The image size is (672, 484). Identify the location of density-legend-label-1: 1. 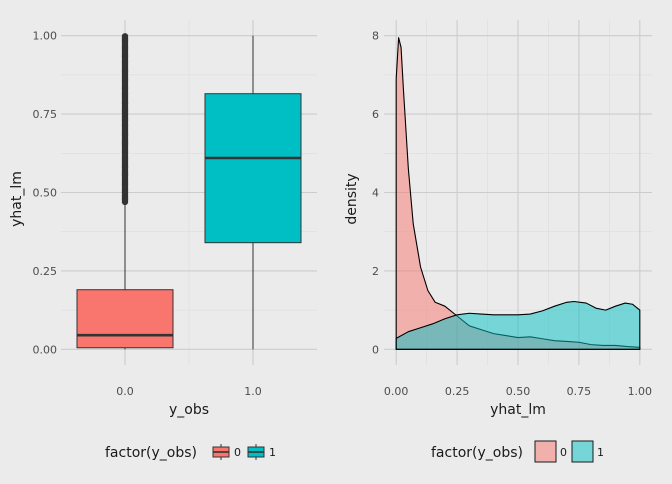
(600, 452).